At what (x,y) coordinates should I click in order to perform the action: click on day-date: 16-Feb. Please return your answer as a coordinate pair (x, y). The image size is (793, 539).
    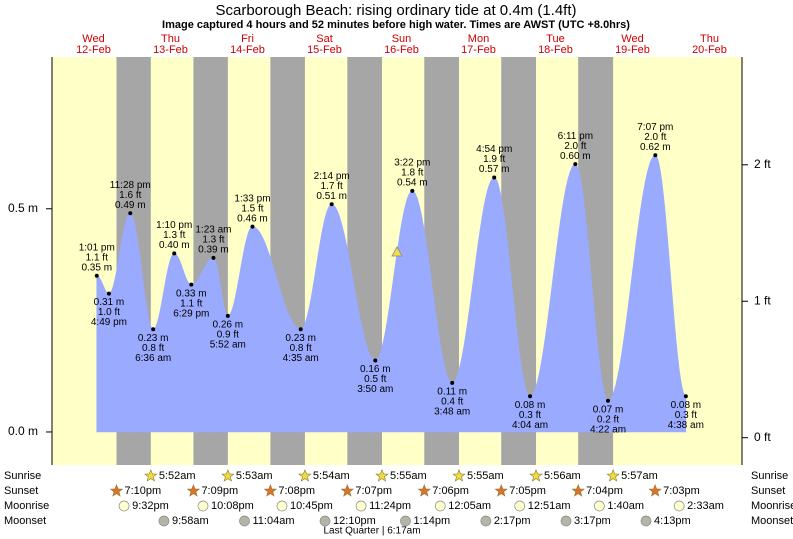
    Looking at the image, I should click on (401, 50).